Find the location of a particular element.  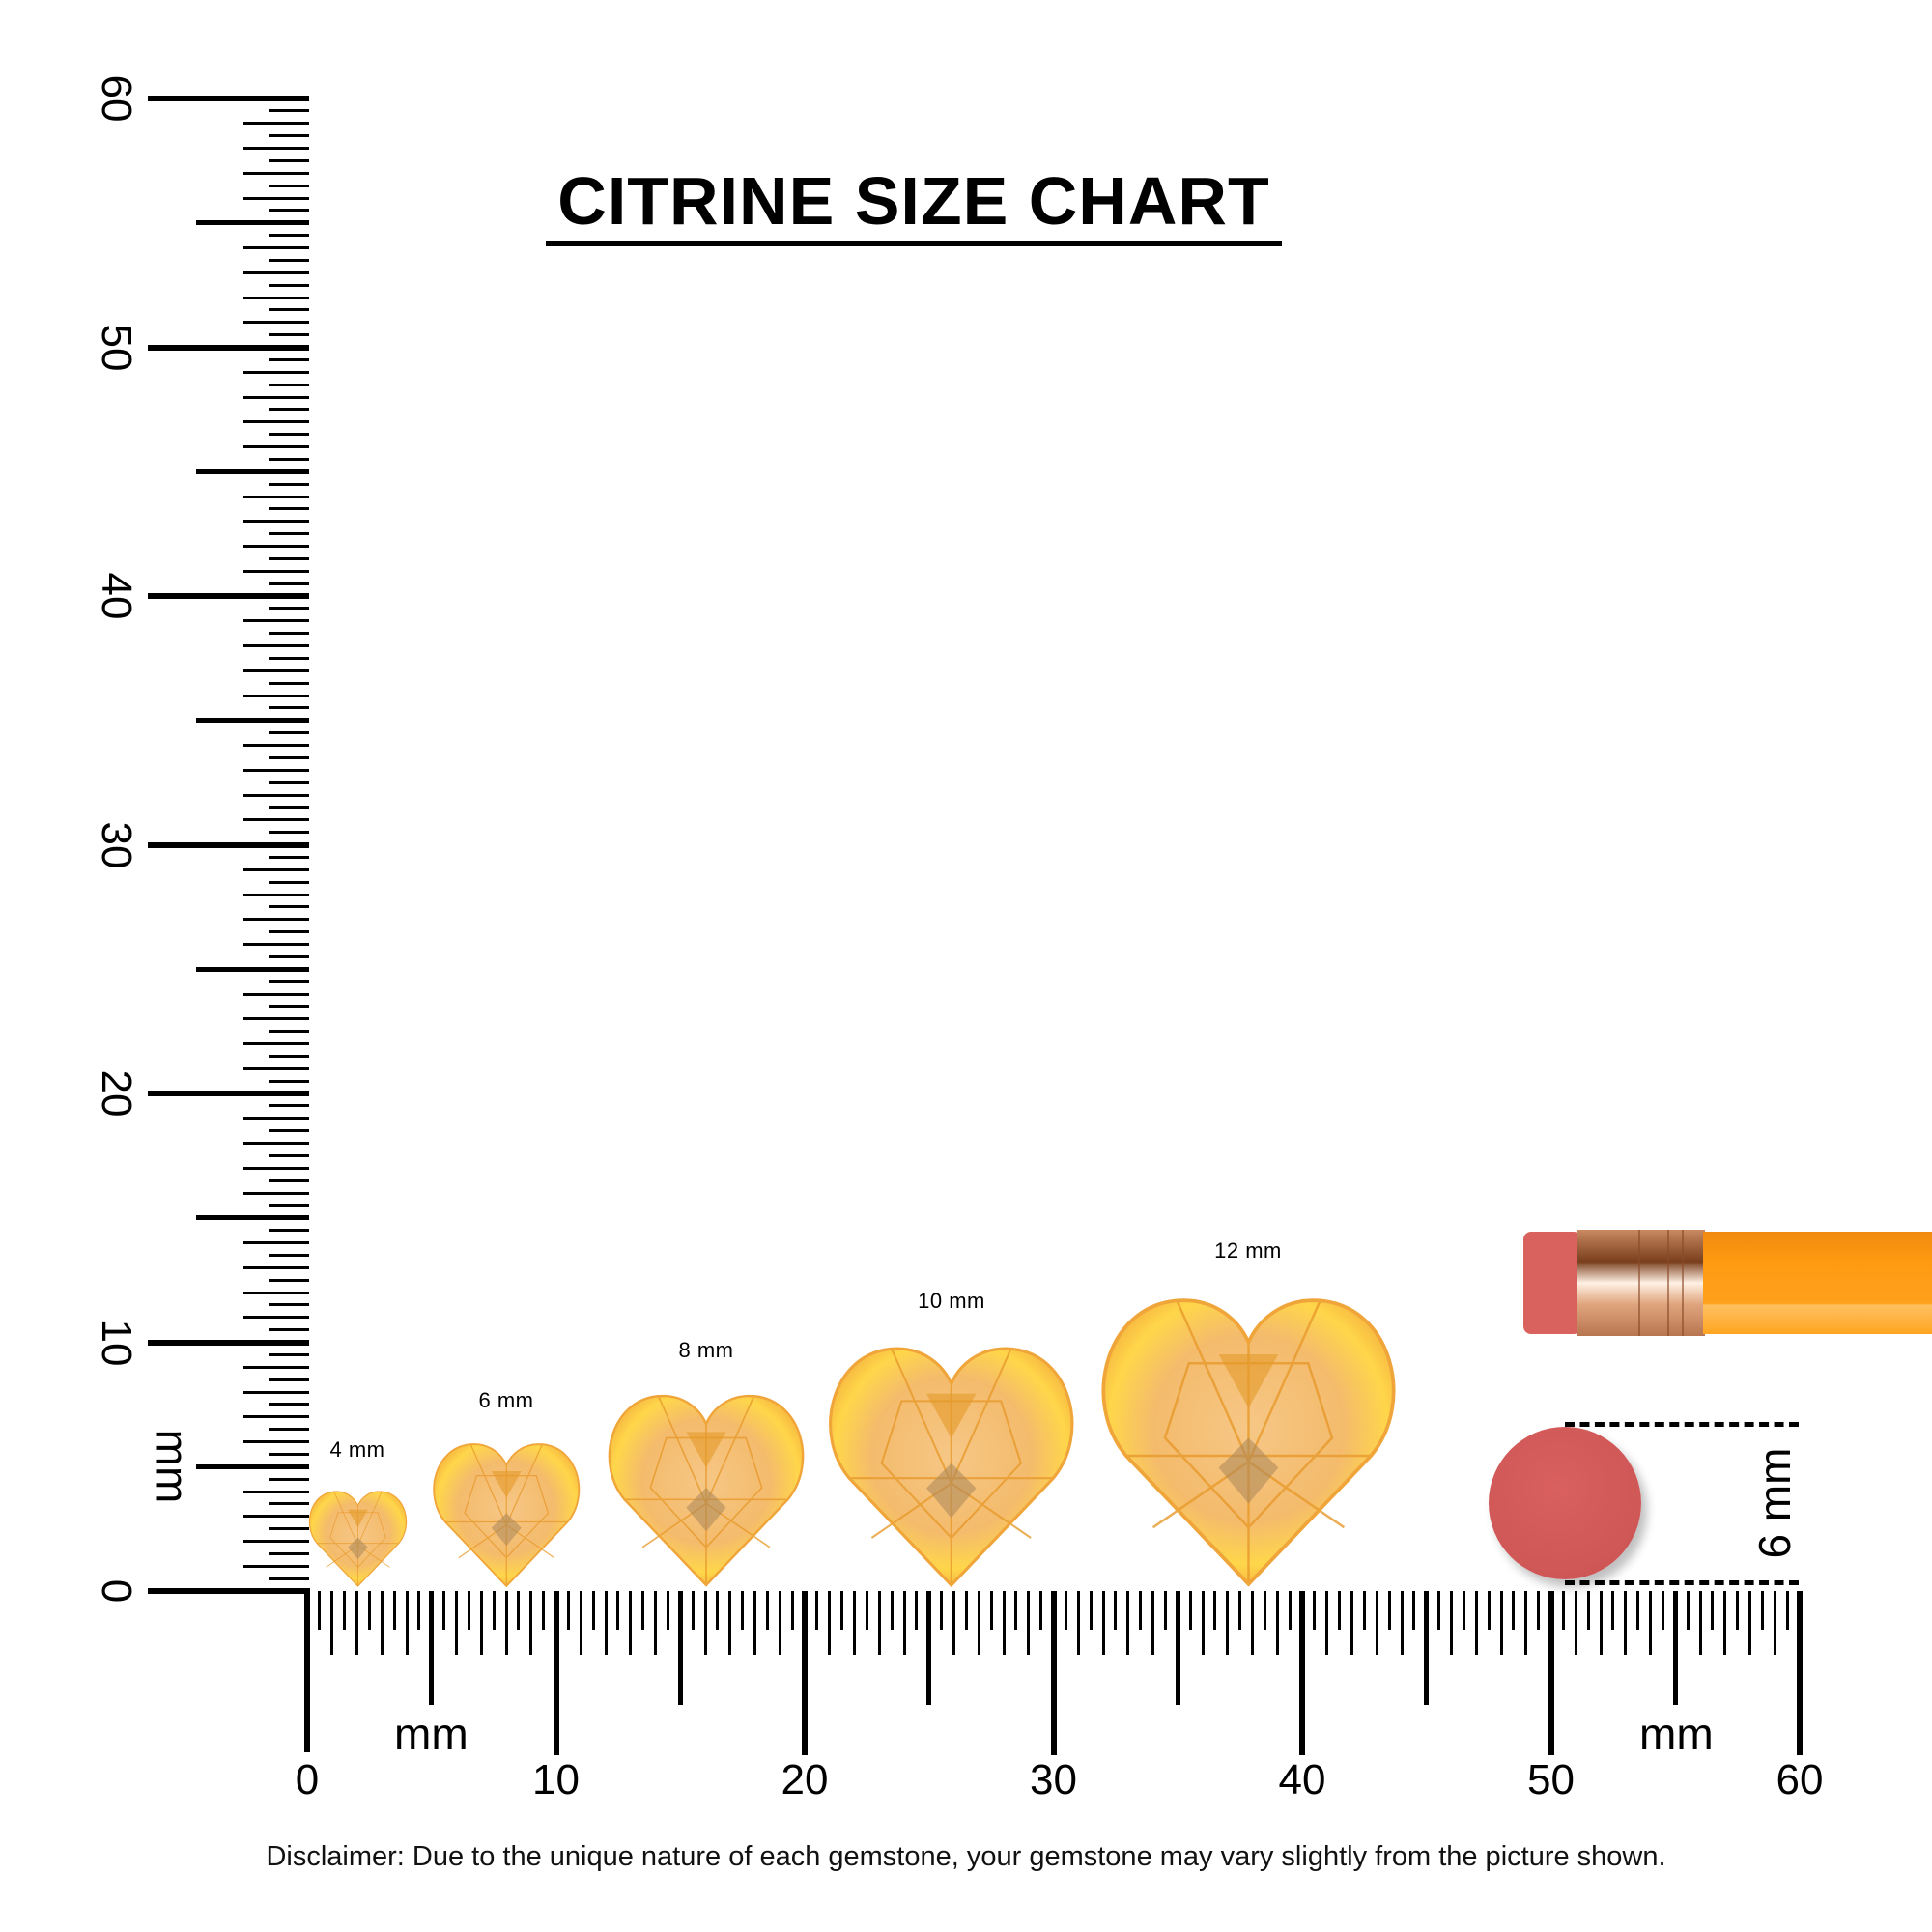

gem-size-label: 8 mm is located at coordinates (706, 1350).